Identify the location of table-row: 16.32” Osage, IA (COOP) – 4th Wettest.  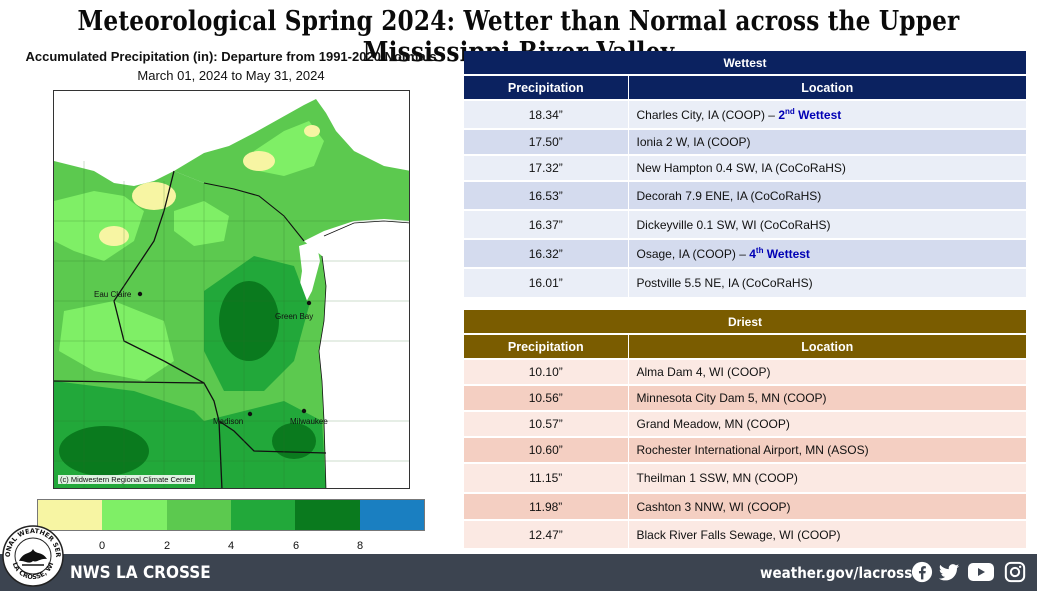
(745, 253).